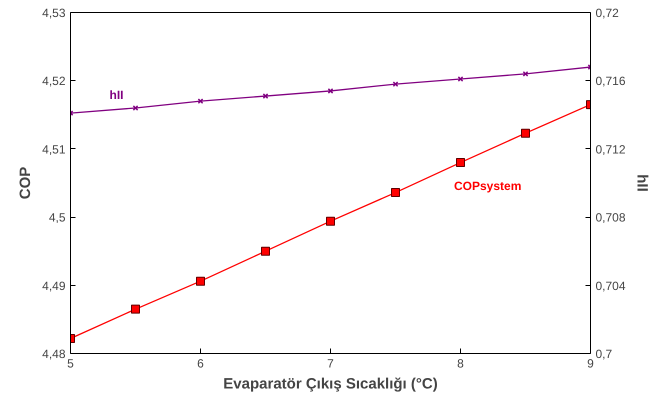 Image resolution: width=670 pixels, height=412 pixels. What do you see at coordinates (611, 217) in the screenshot?
I see `y2-tick-label: 0,708` at bounding box center [611, 217].